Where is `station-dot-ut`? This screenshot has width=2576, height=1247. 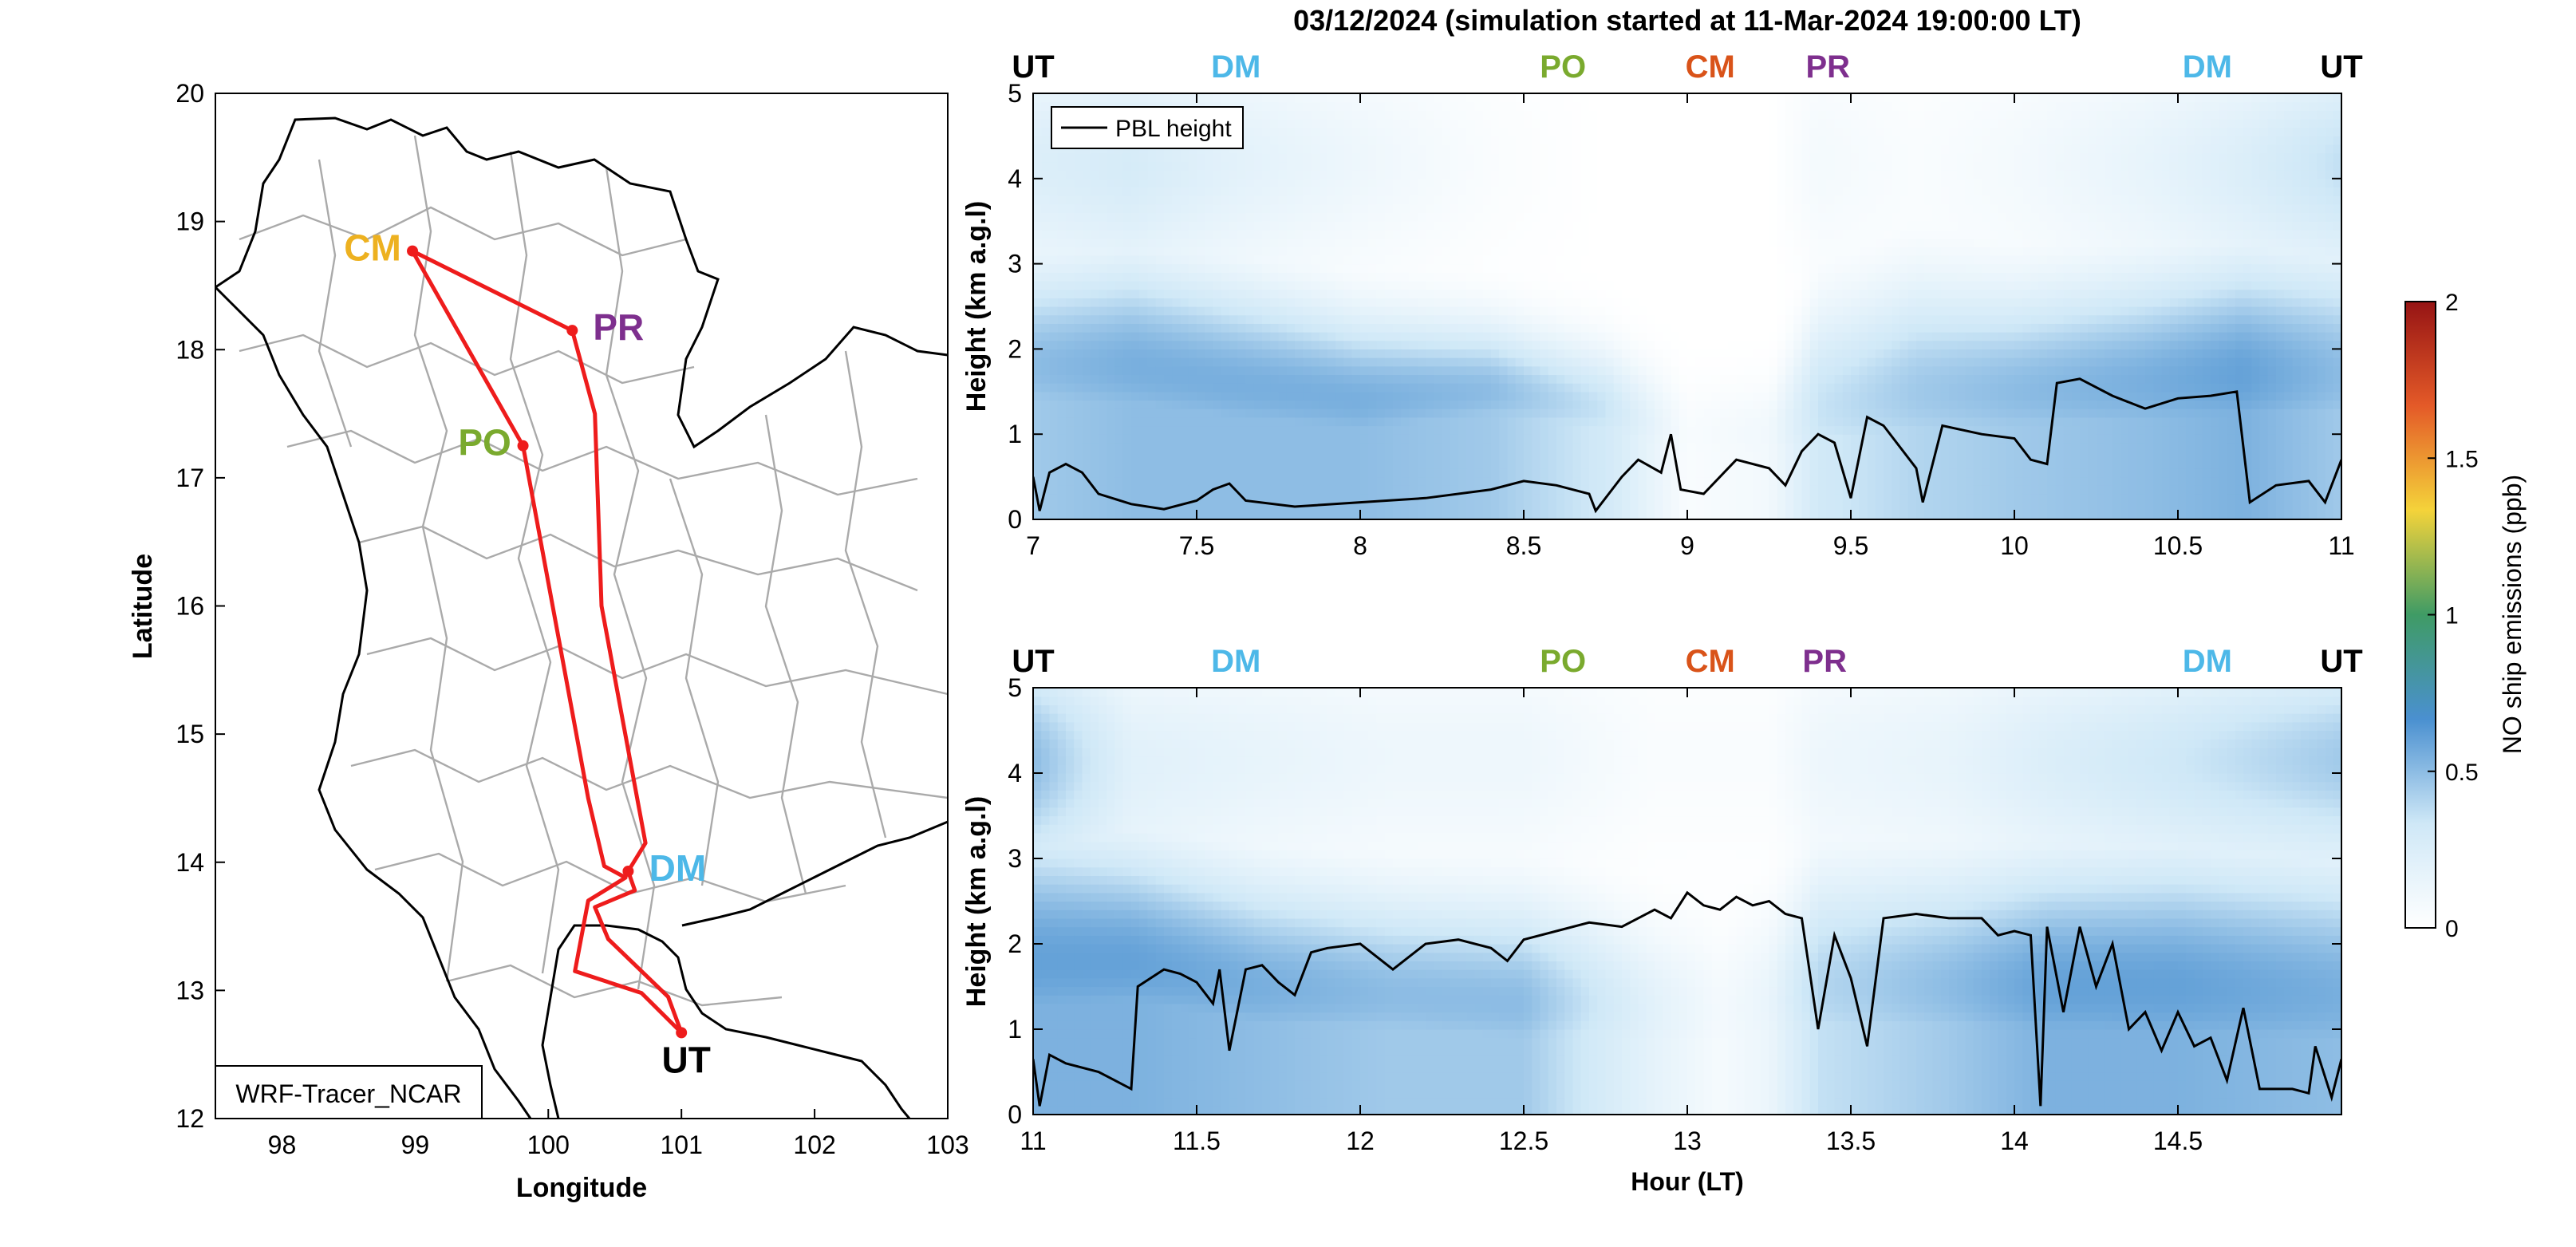
station-dot-ut is located at coordinates (682, 1033).